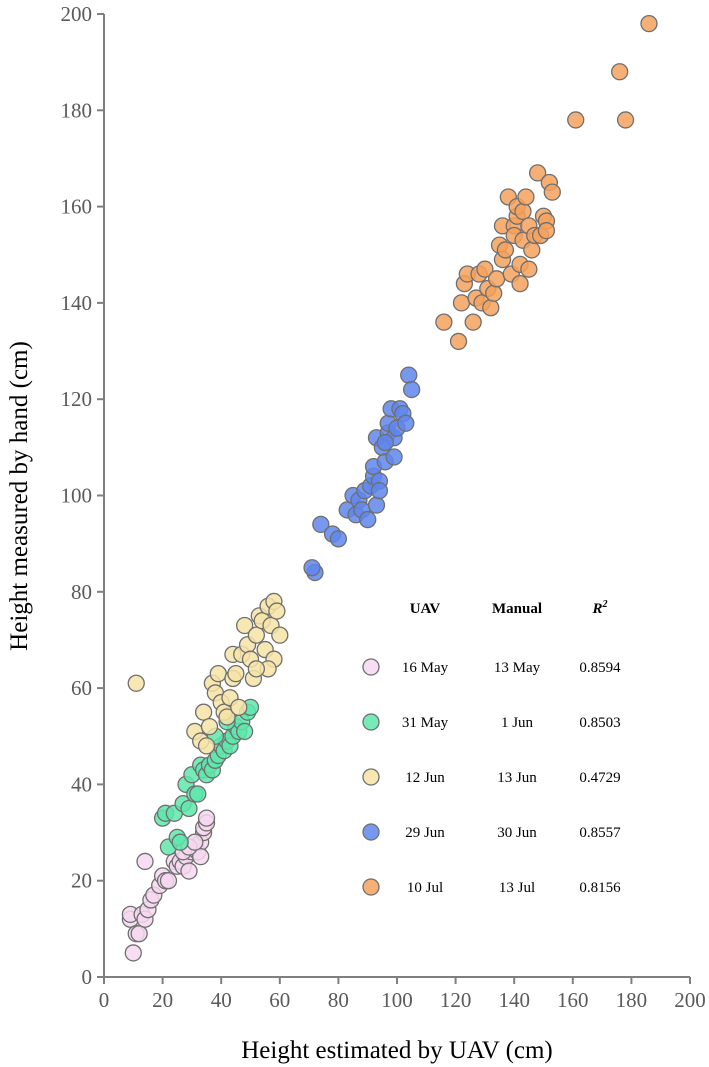 Image resolution: width=709 pixels, height=1067 pixels. Describe the element at coordinates (596, 609) in the screenshot. I see `r2-base: R` at that location.